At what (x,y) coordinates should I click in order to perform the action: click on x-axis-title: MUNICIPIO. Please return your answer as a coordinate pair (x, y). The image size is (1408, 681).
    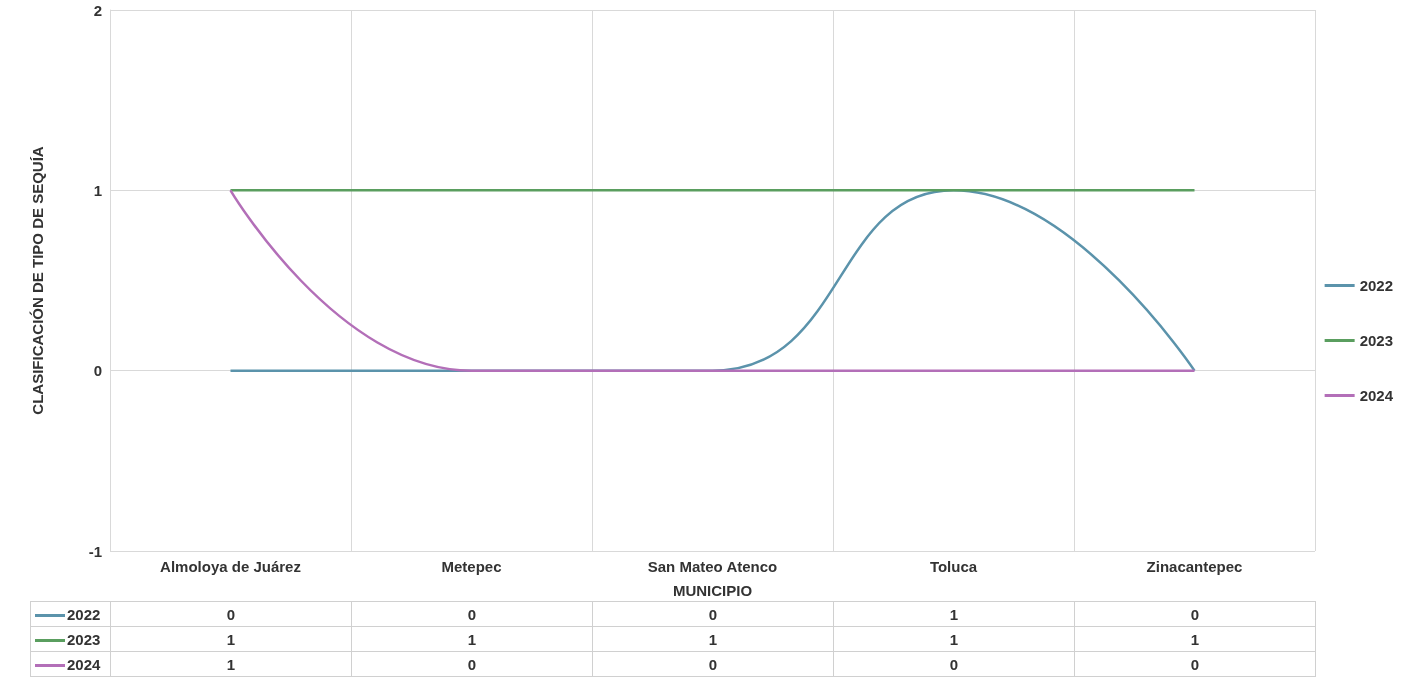
    Looking at the image, I should click on (712, 590).